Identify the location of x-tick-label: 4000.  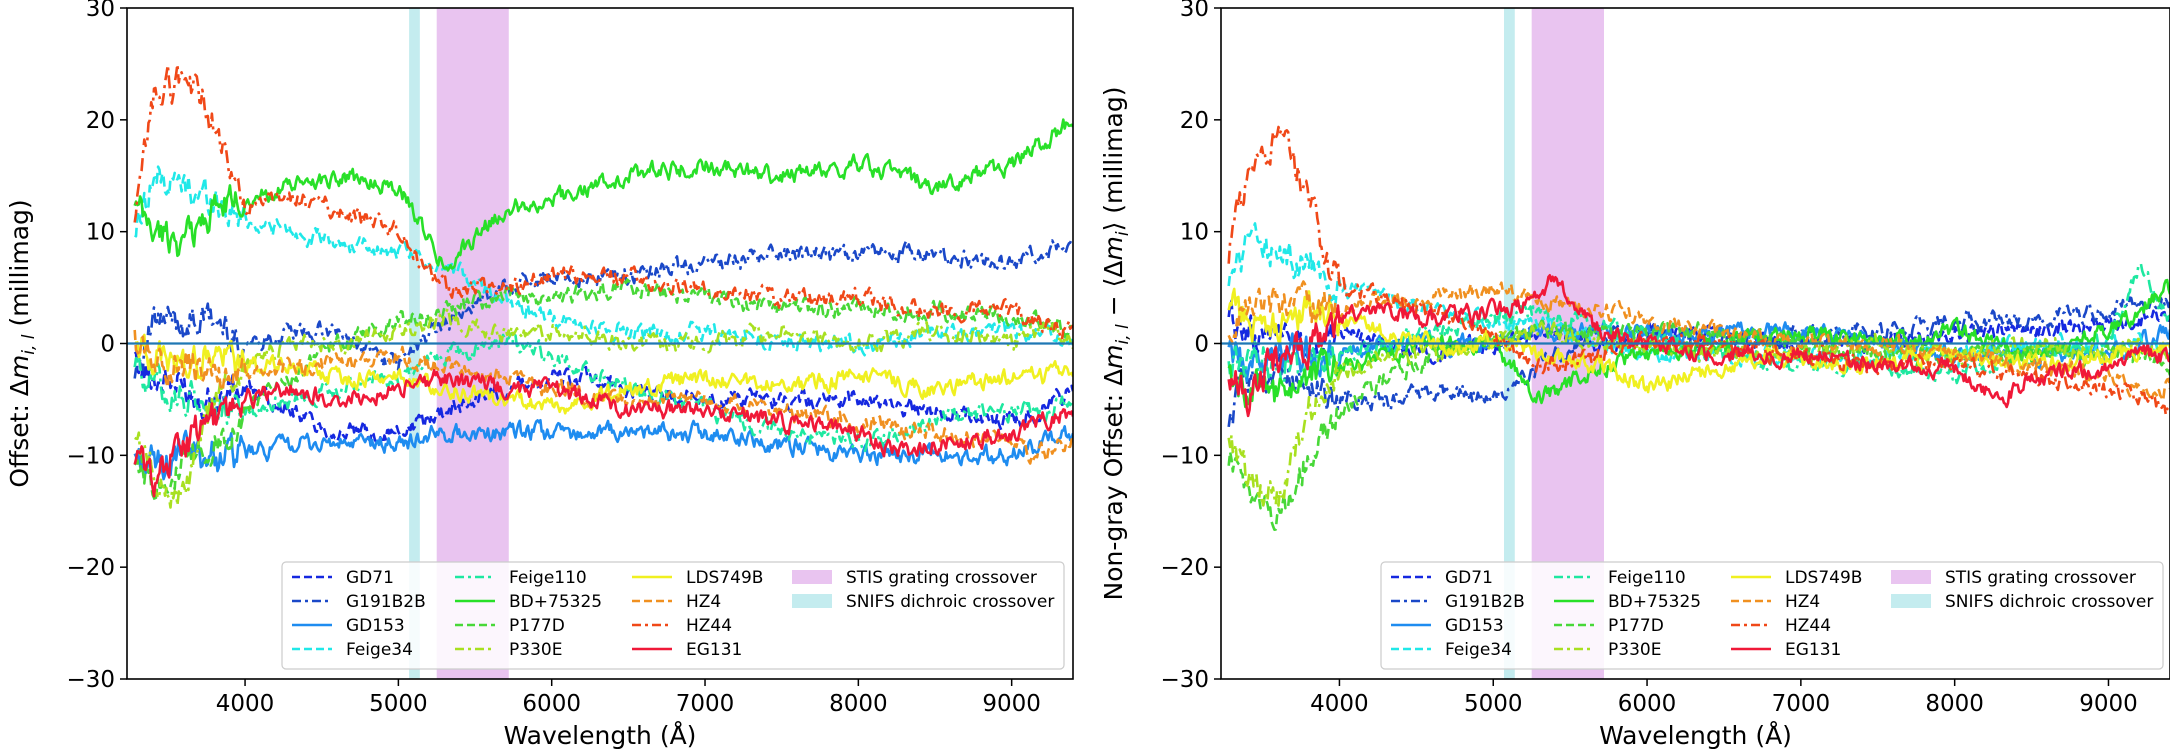
(245, 704).